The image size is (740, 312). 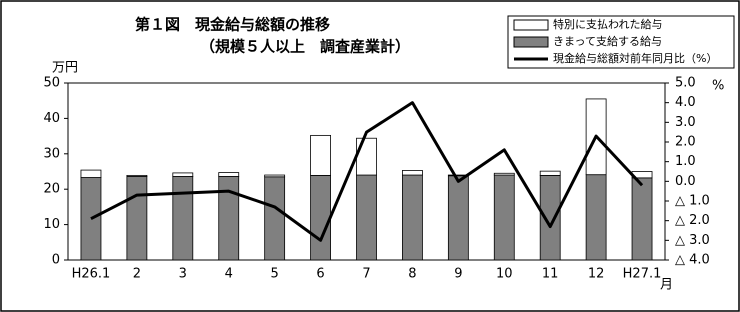 What do you see at coordinates (51, 118) in the screenshot?
I see `y-tick-label: 40` at bounding box center [51, 118].